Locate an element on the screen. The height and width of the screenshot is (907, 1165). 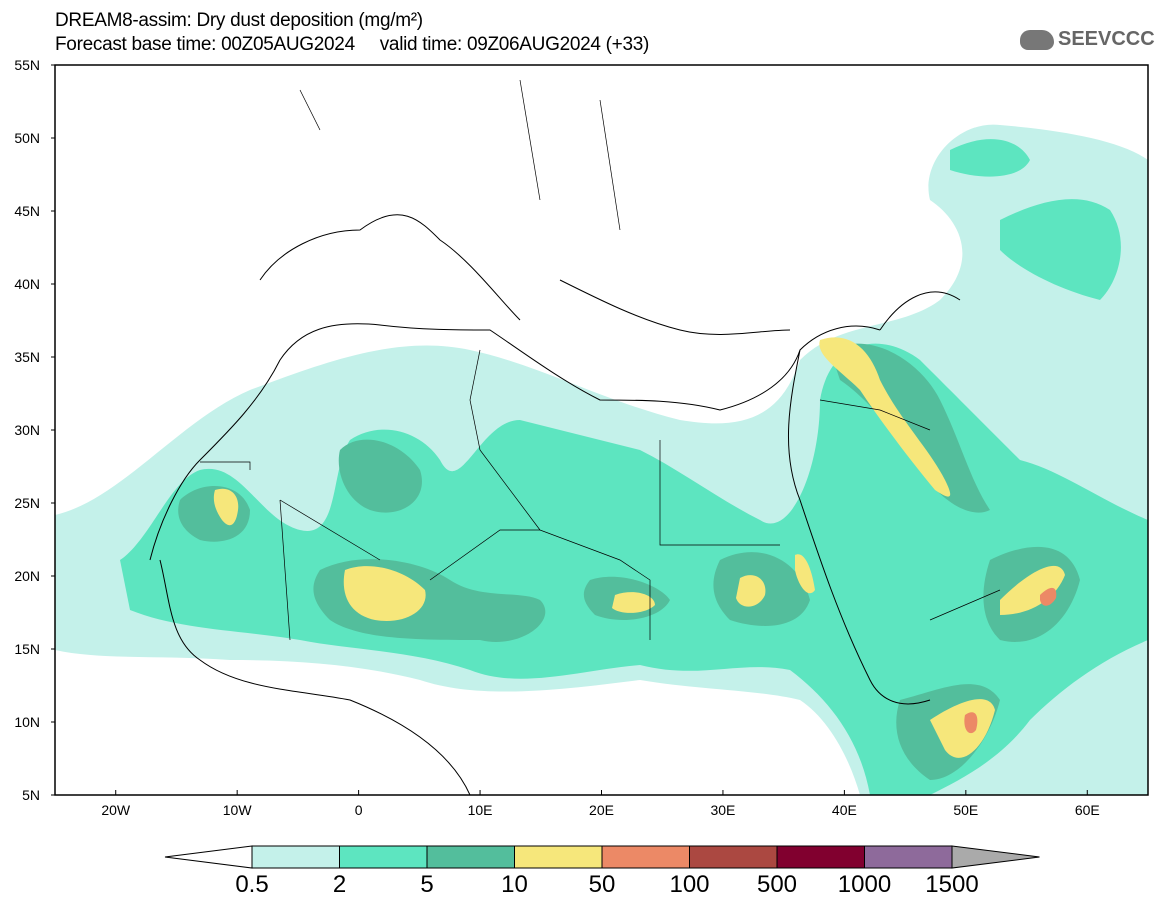
lat-label: 55N is located at coordinates (27, 65).